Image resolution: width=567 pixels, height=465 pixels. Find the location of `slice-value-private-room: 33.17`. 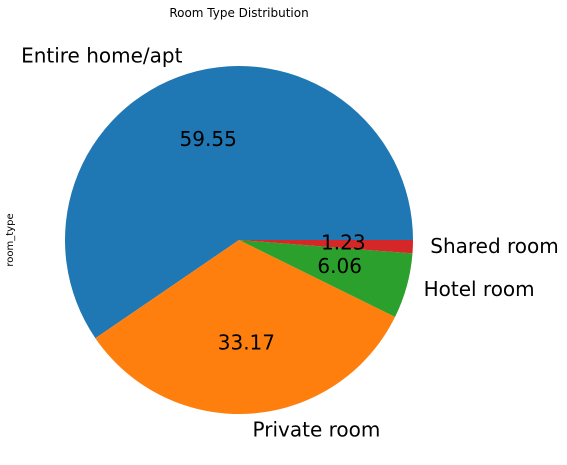

slice-value-private-room: 33.17 is located at coordinates (246, 343).